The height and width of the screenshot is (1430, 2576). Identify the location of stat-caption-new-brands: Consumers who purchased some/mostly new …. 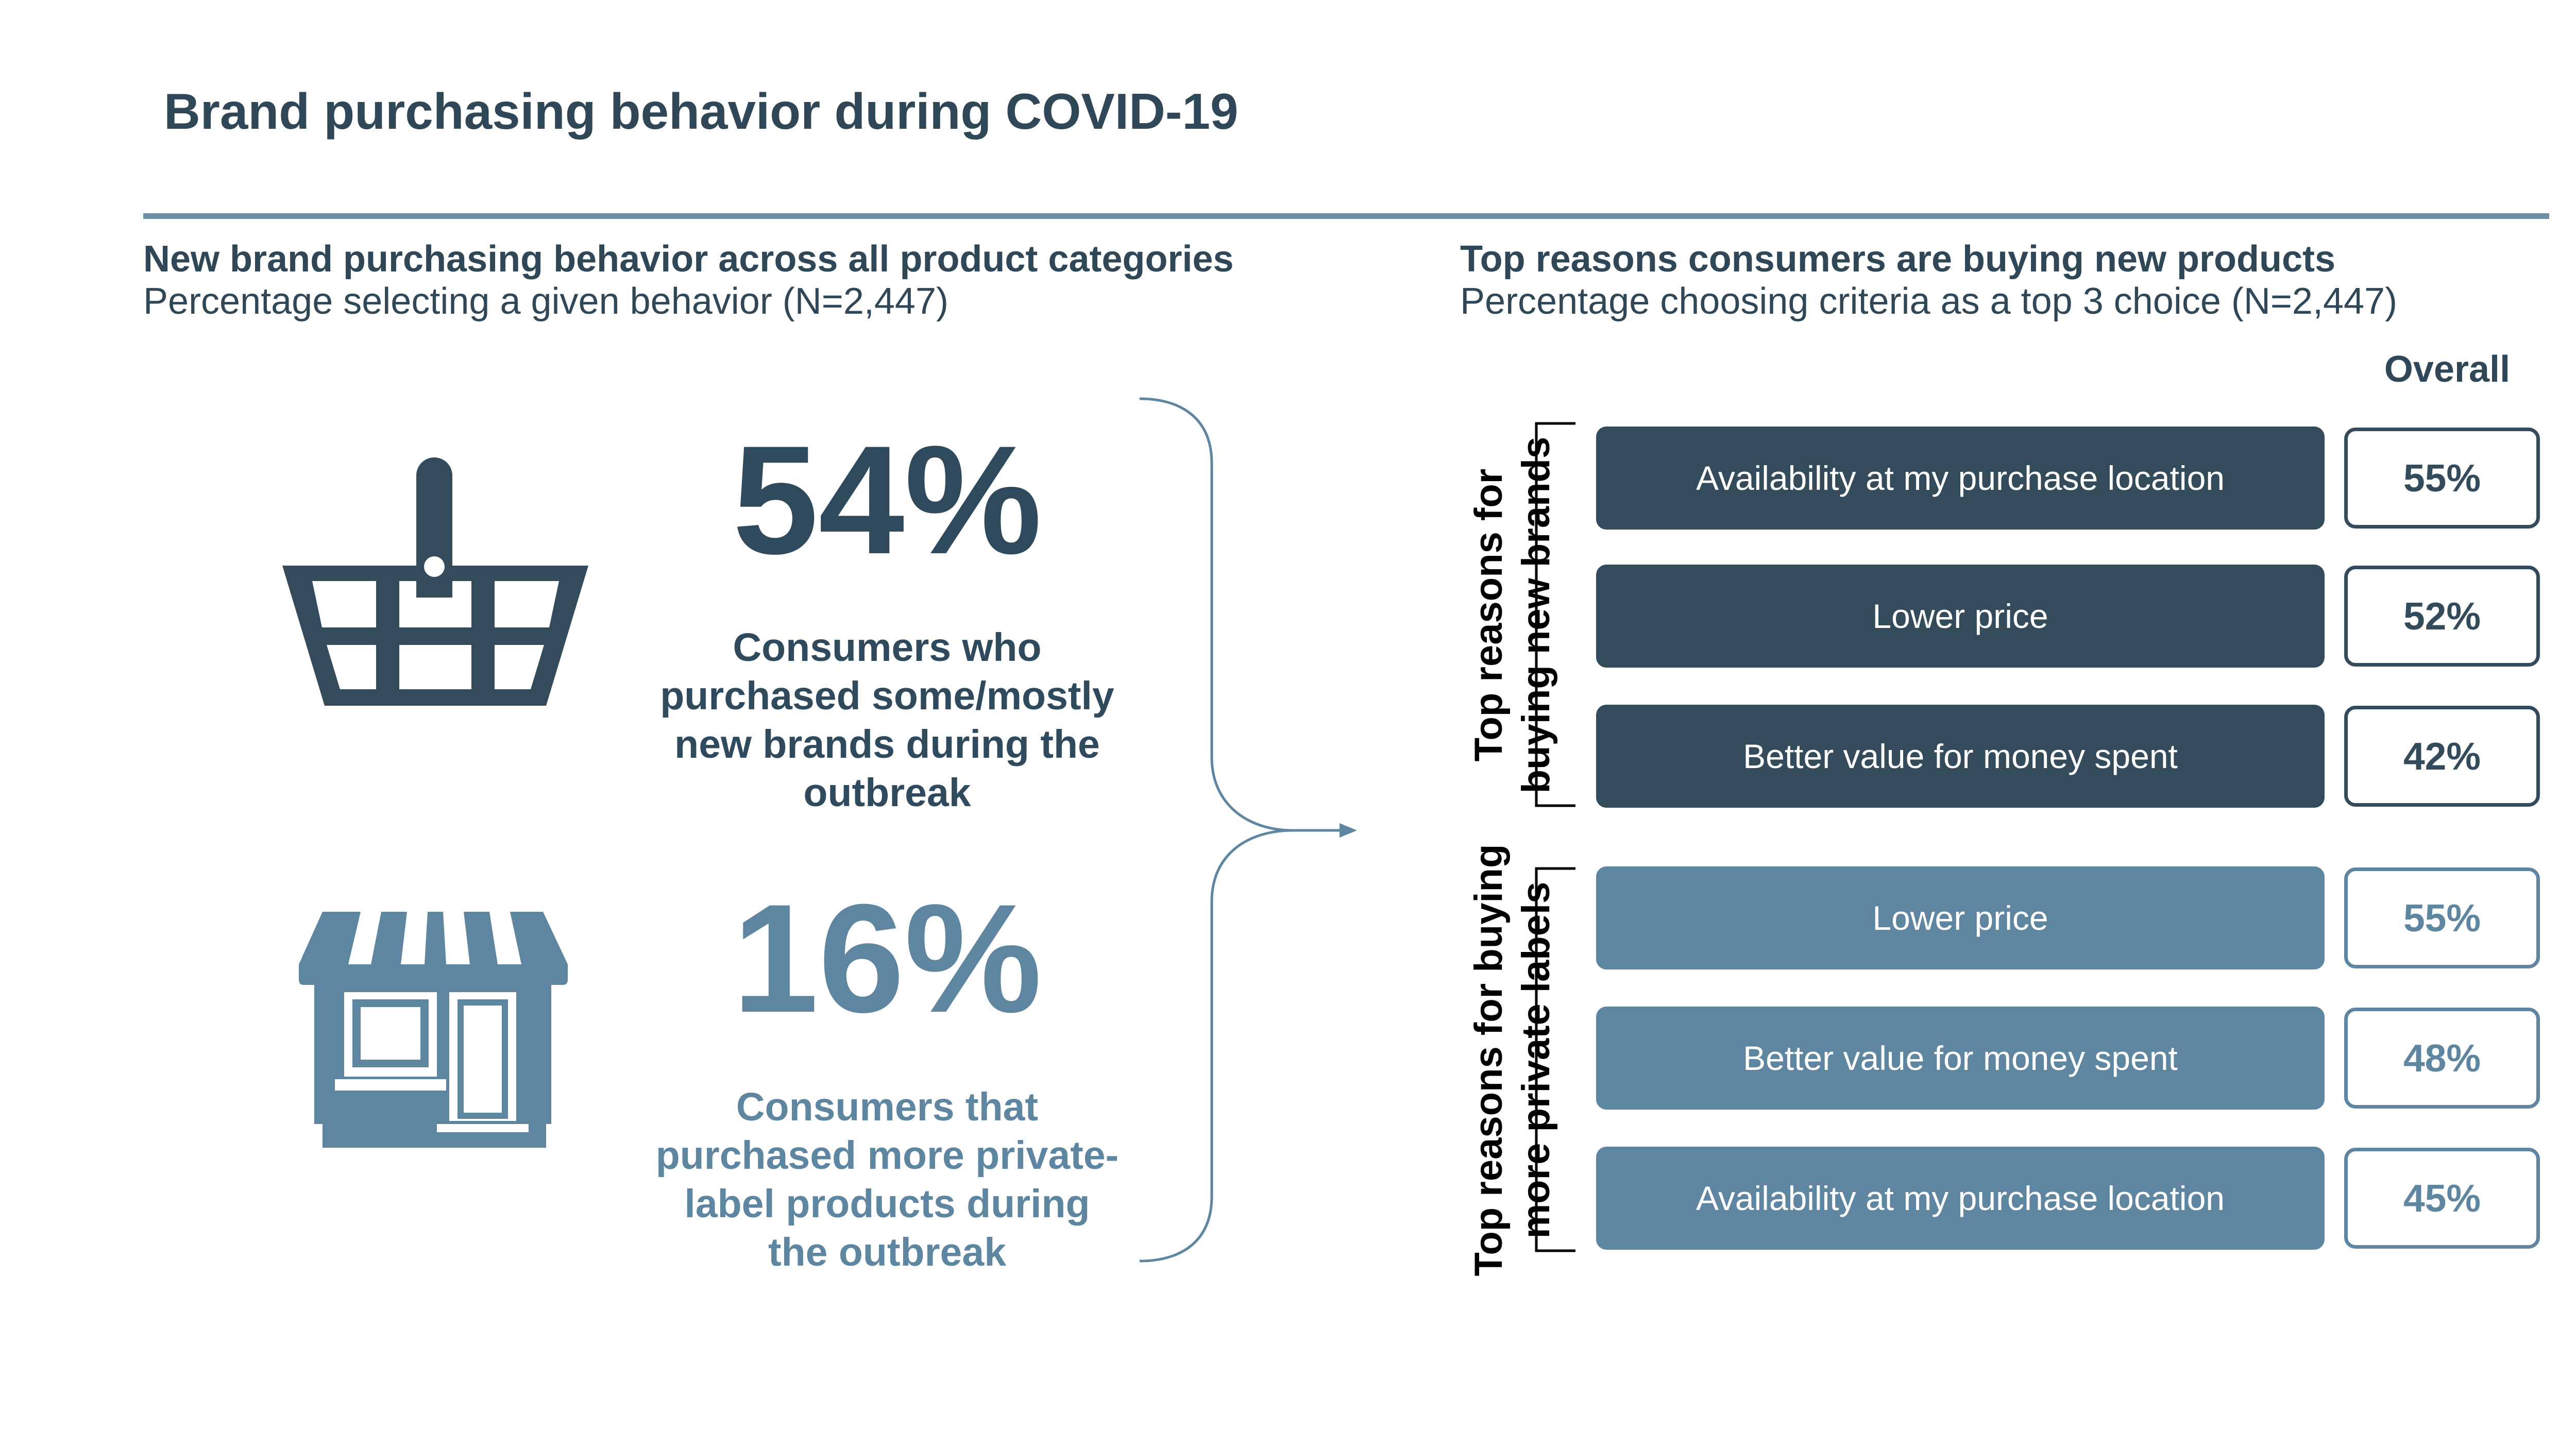
(887, 720).